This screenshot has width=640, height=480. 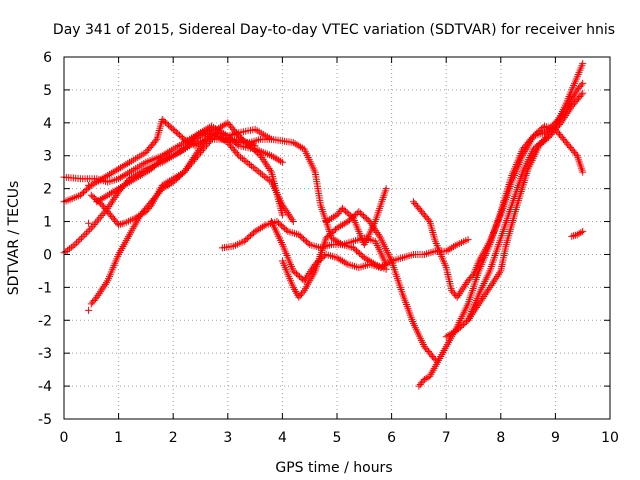 I want to click on y-tick-label: -4, so click(x=45, y=387).